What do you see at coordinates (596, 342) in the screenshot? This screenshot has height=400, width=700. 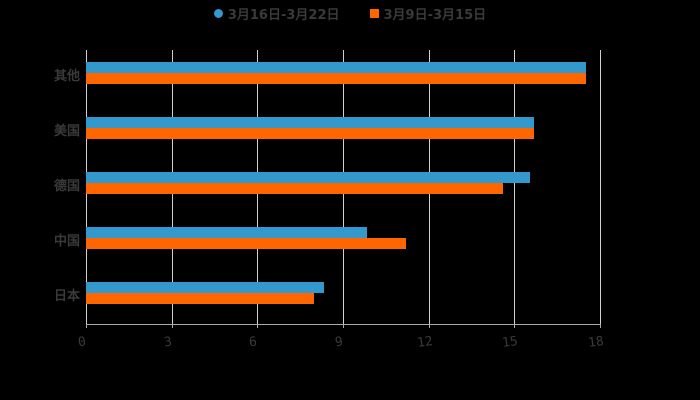 I see `x-tick-label: 18` at bounding box center [596, 342].